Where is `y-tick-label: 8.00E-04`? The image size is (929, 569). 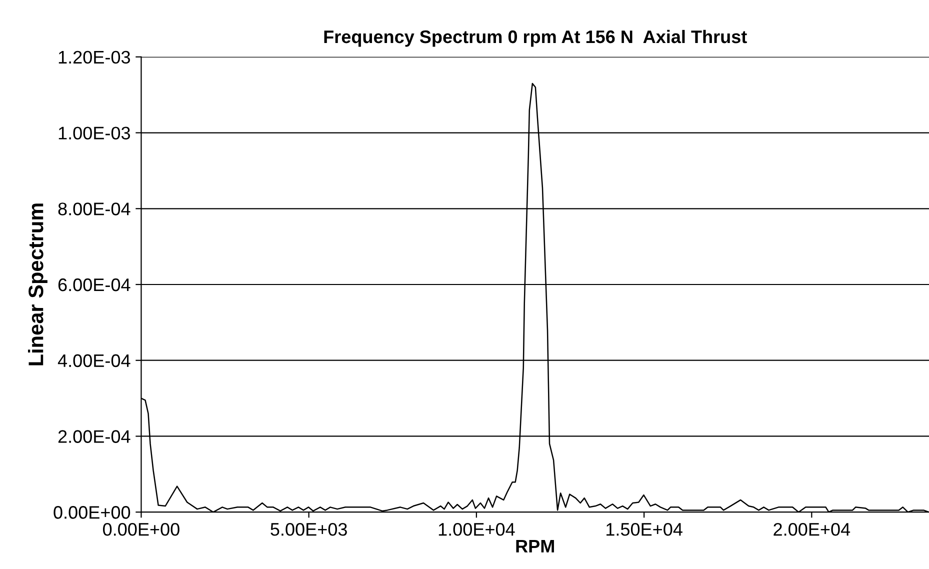
y-tick-label: 8.00E-04 is located at coordinates (94, 209).